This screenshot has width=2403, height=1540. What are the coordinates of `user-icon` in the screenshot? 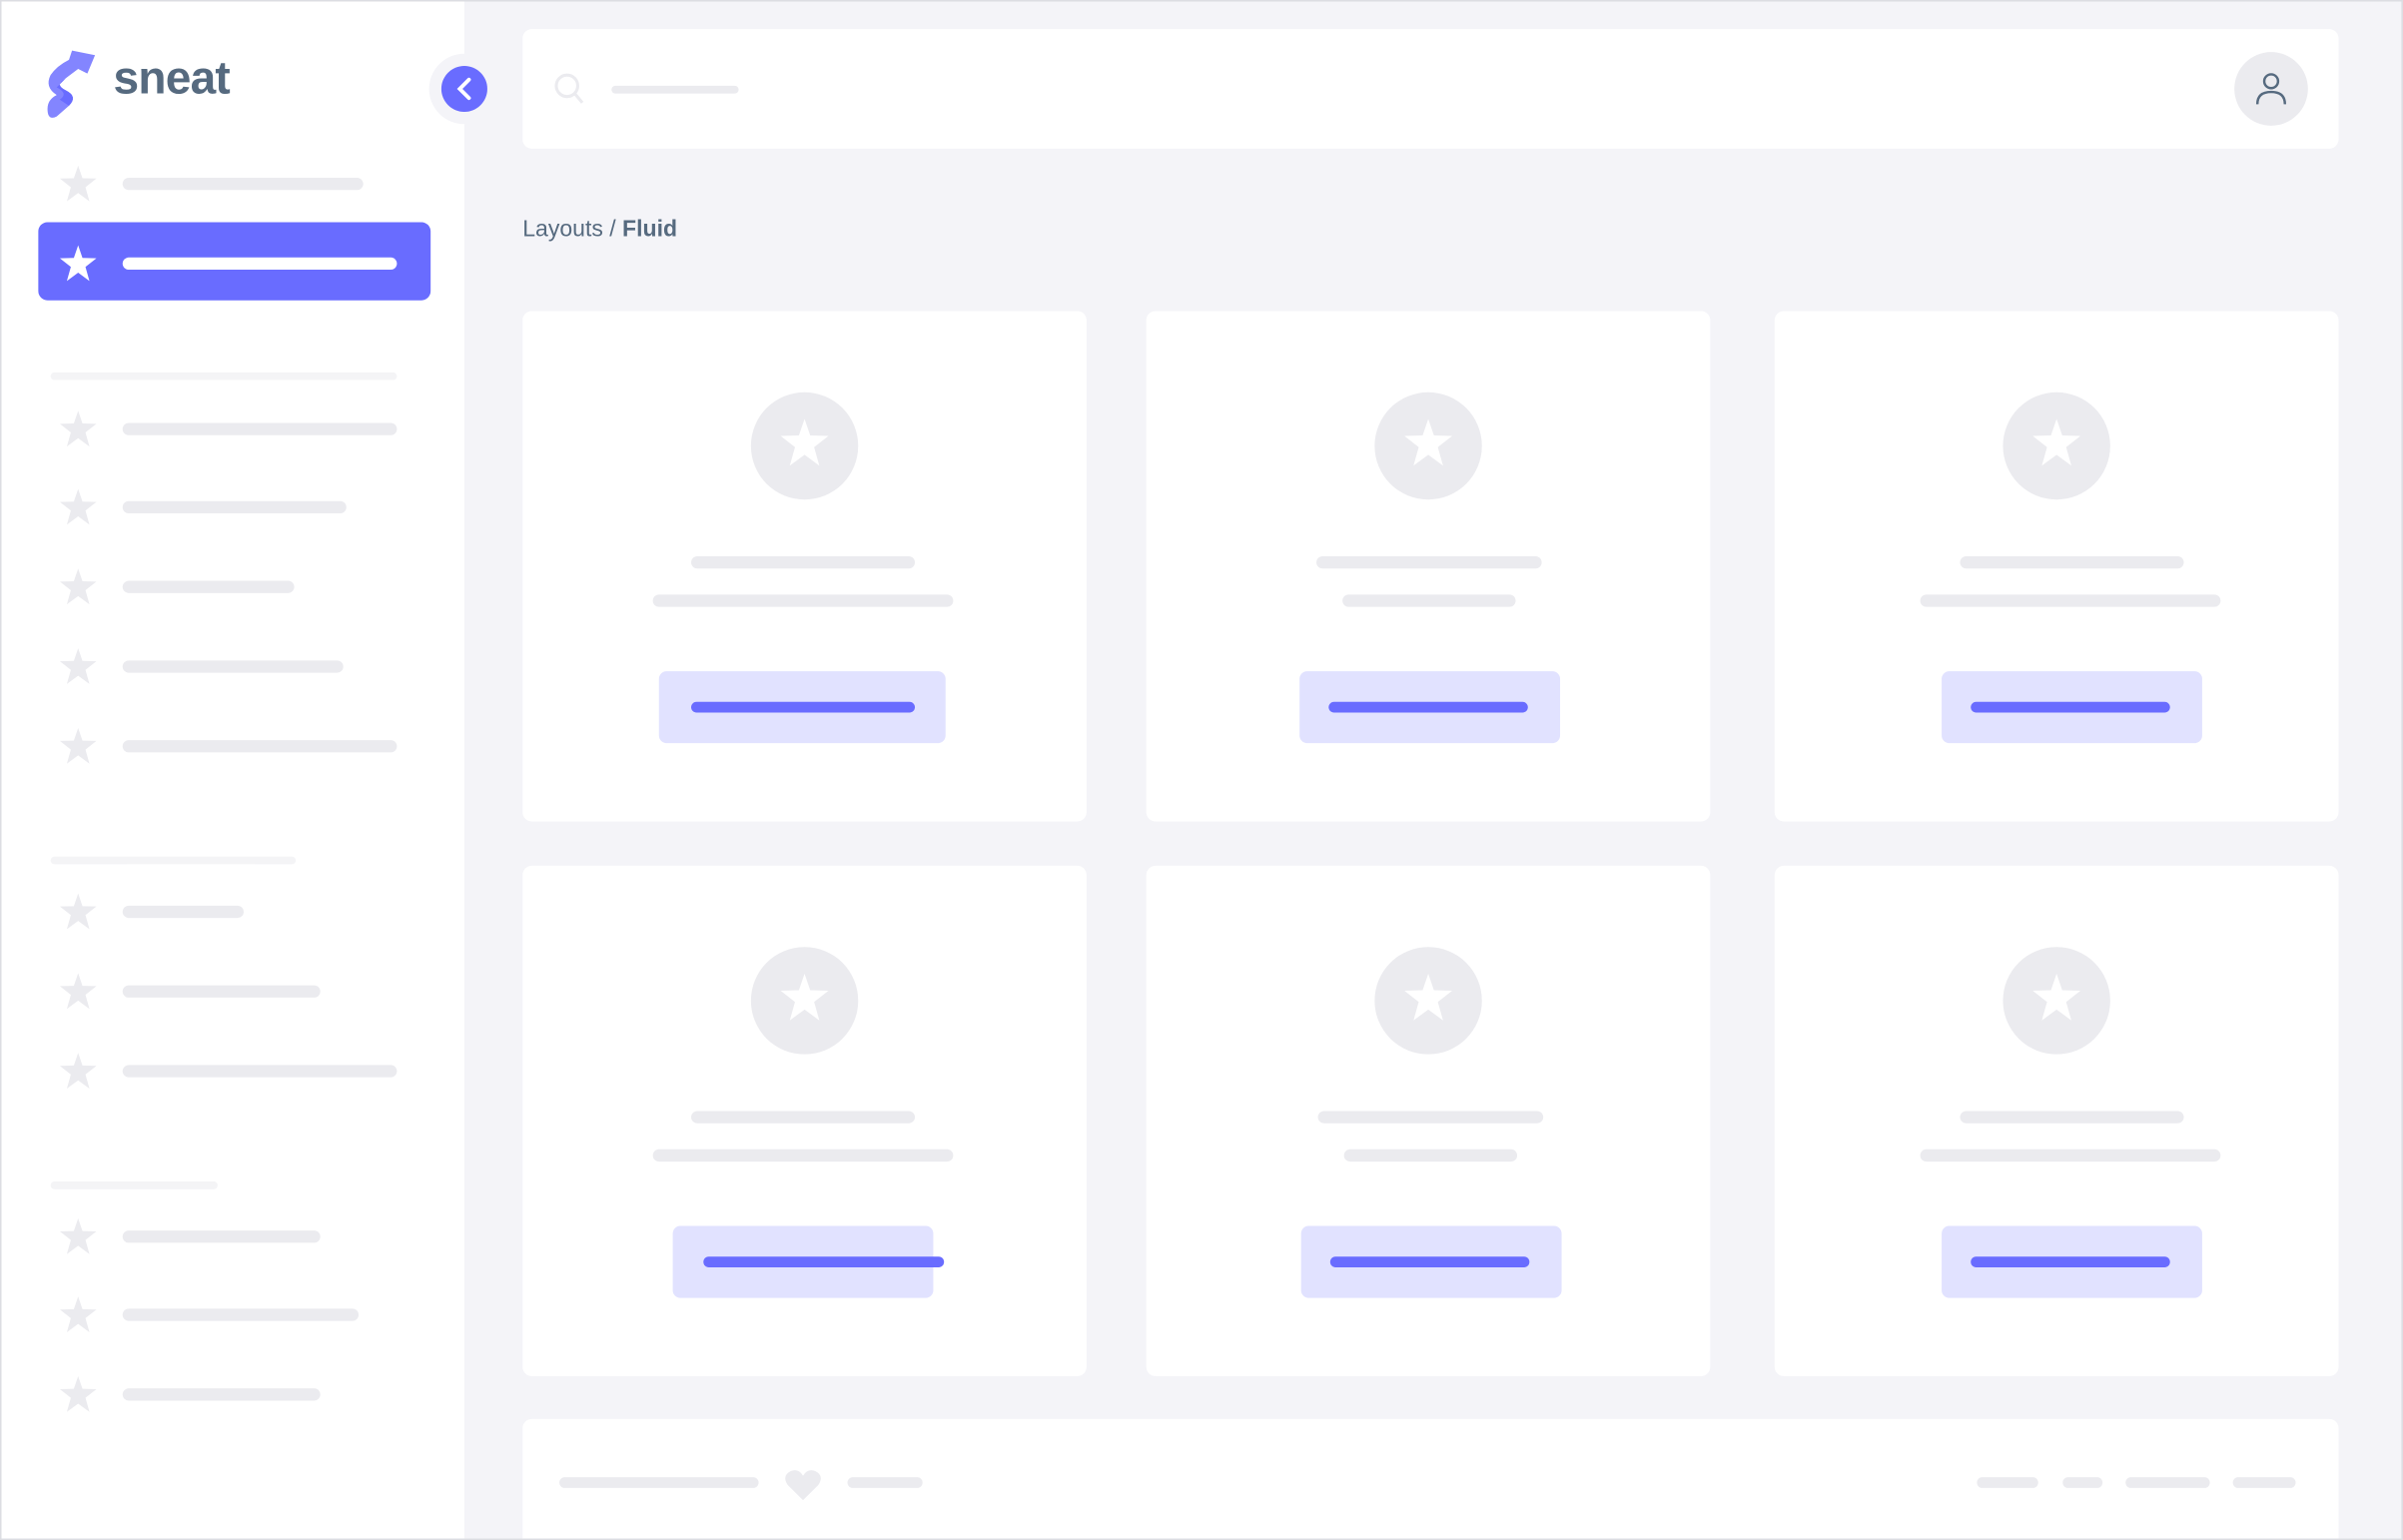 It's located at (2271, 89).